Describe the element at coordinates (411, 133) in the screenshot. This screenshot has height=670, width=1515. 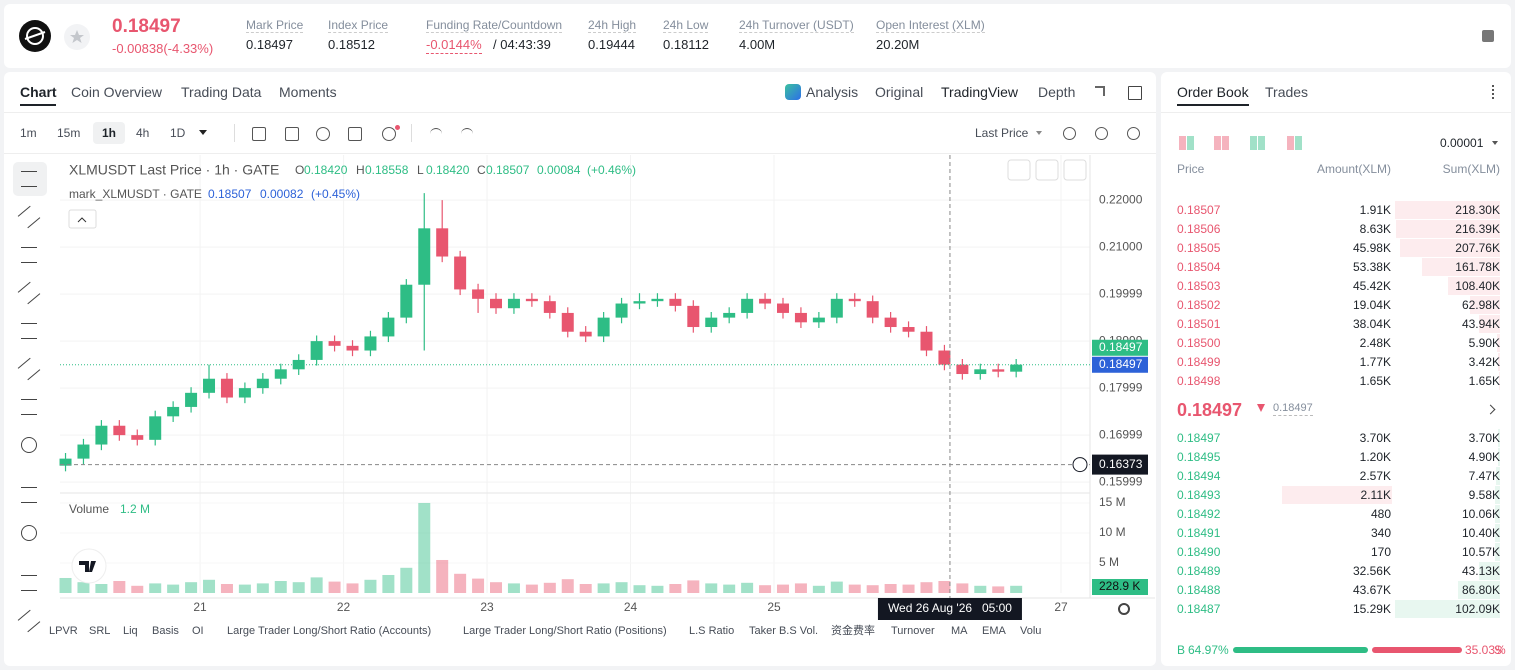
I see `toolbar-sep` at that location.